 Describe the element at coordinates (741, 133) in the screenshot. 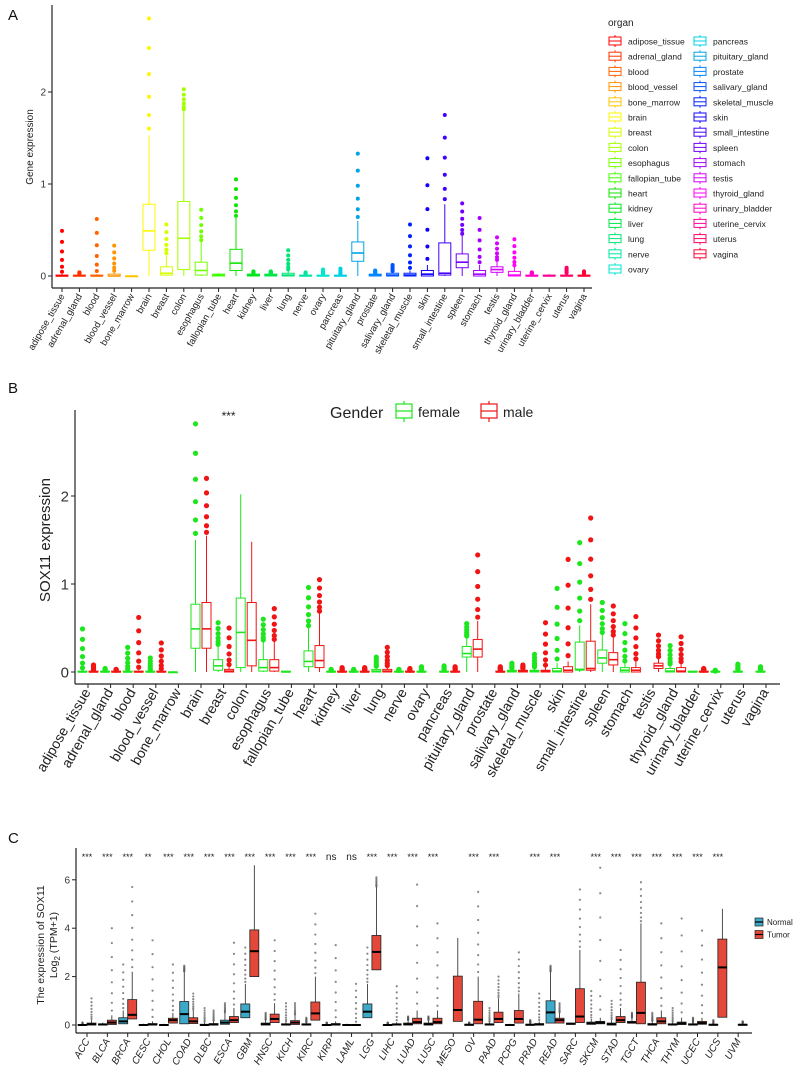

I see `legend-label: small_intestine` at that location.